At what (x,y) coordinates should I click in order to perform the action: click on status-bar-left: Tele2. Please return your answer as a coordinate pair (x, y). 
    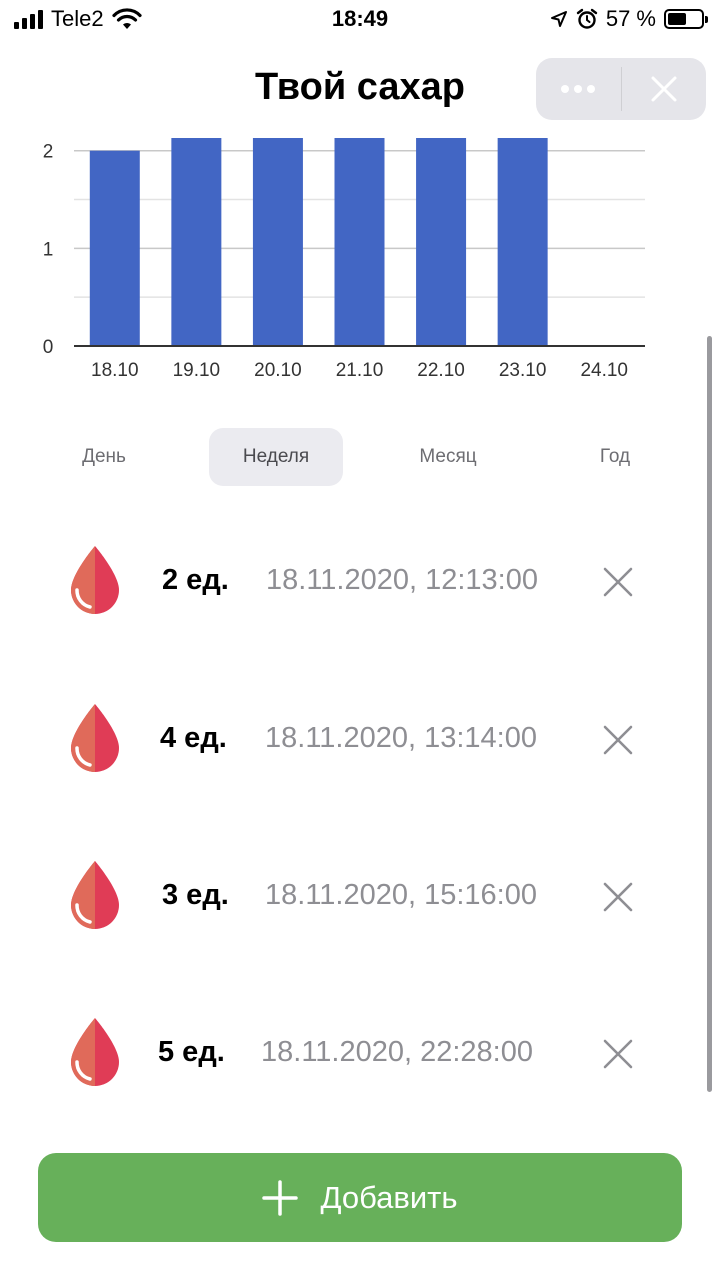
    Looking at the image, I should click on (78, 19).